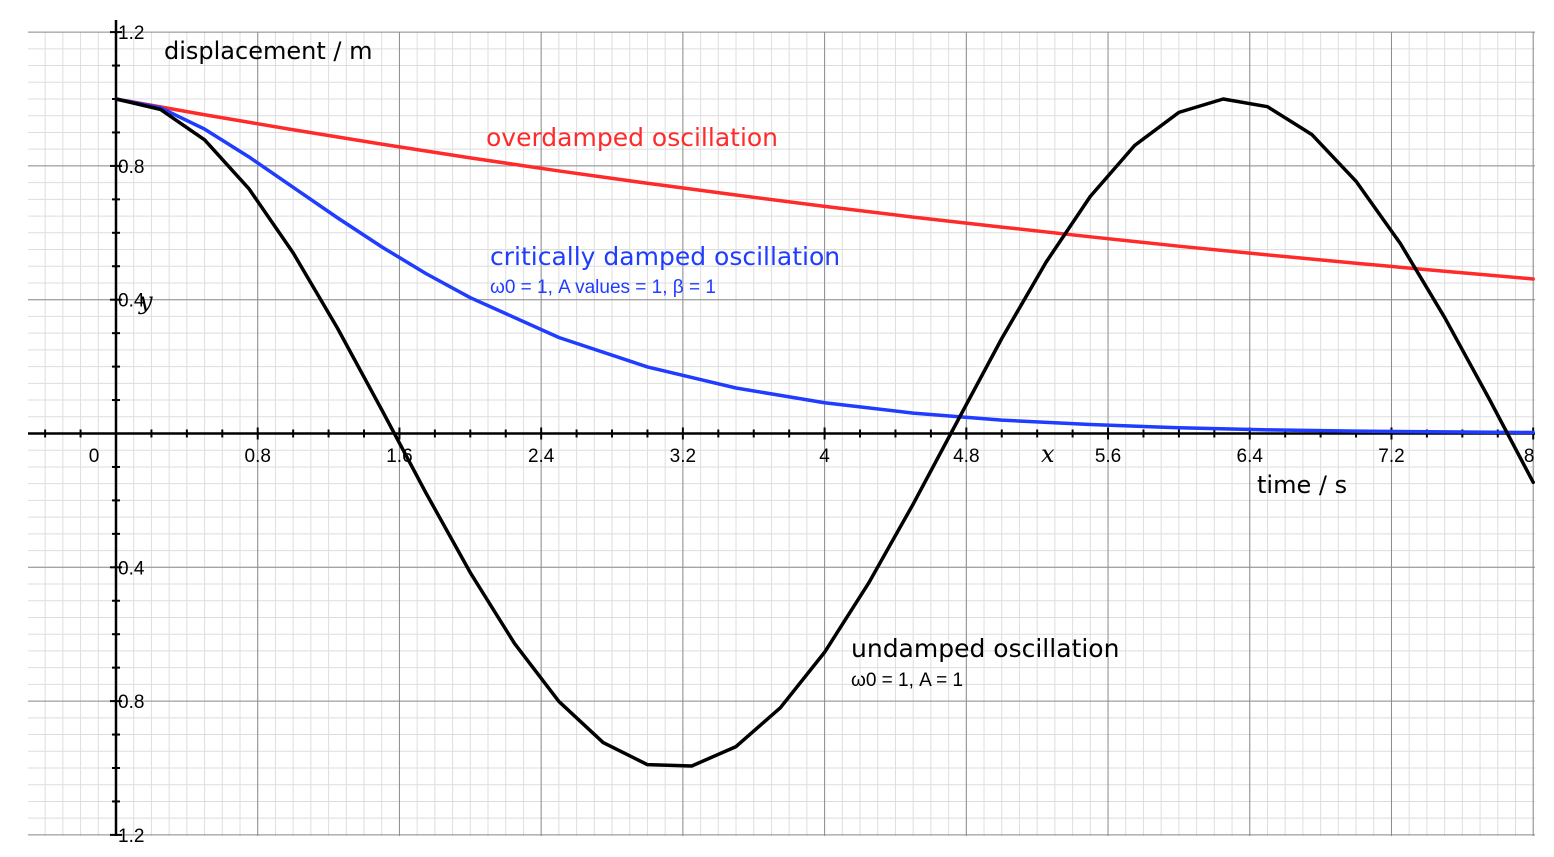 This screenshot has width=1554, height=857. What do you see at coordinates (1529, 456) in the screenshot?
I see `x-tick-label: 8` at bounding box center [1529, 456].